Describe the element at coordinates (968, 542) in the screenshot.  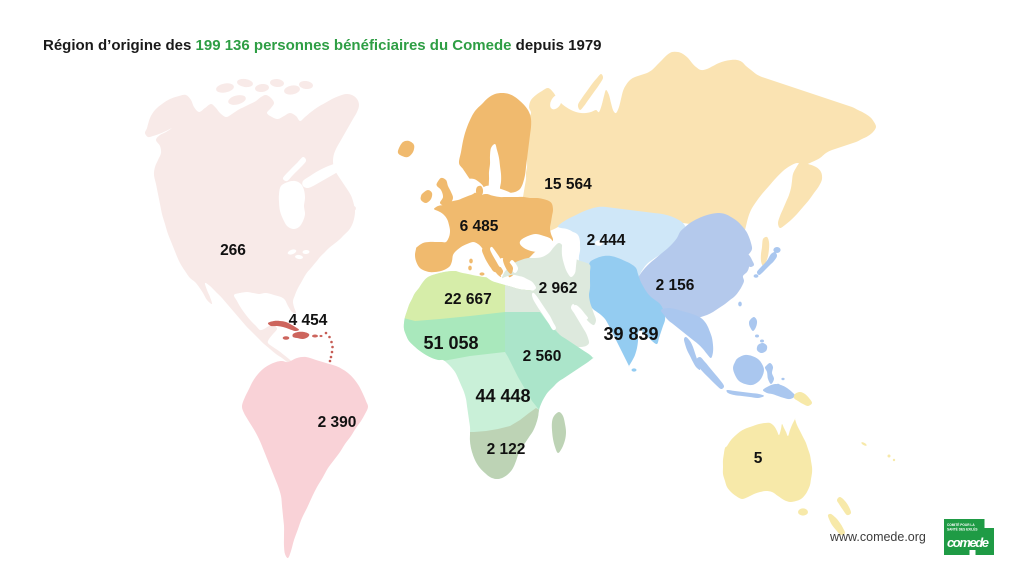
I see `svg-text: comede` at that location.